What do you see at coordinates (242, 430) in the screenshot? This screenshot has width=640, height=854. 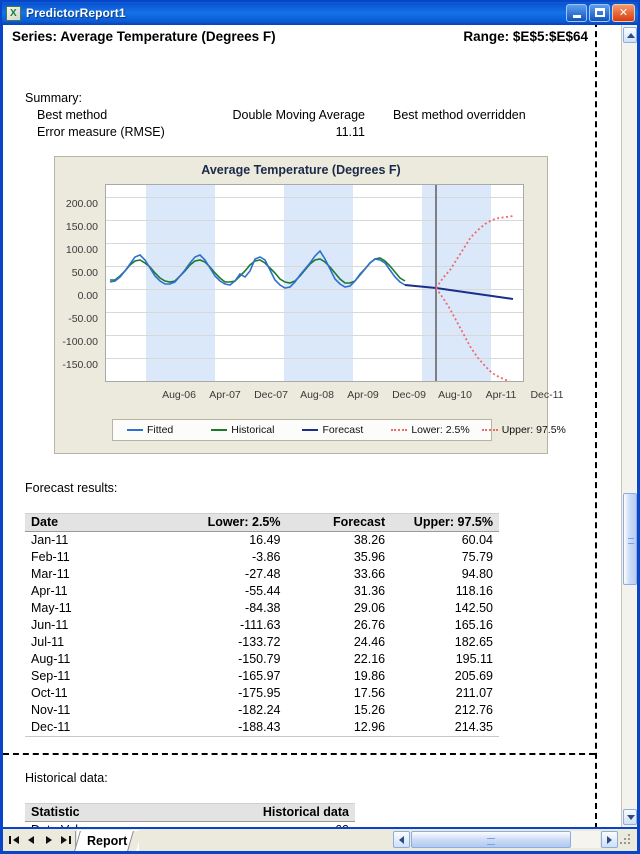 I see `legend-item-historical: Historical` at bounding box center [242, 430].